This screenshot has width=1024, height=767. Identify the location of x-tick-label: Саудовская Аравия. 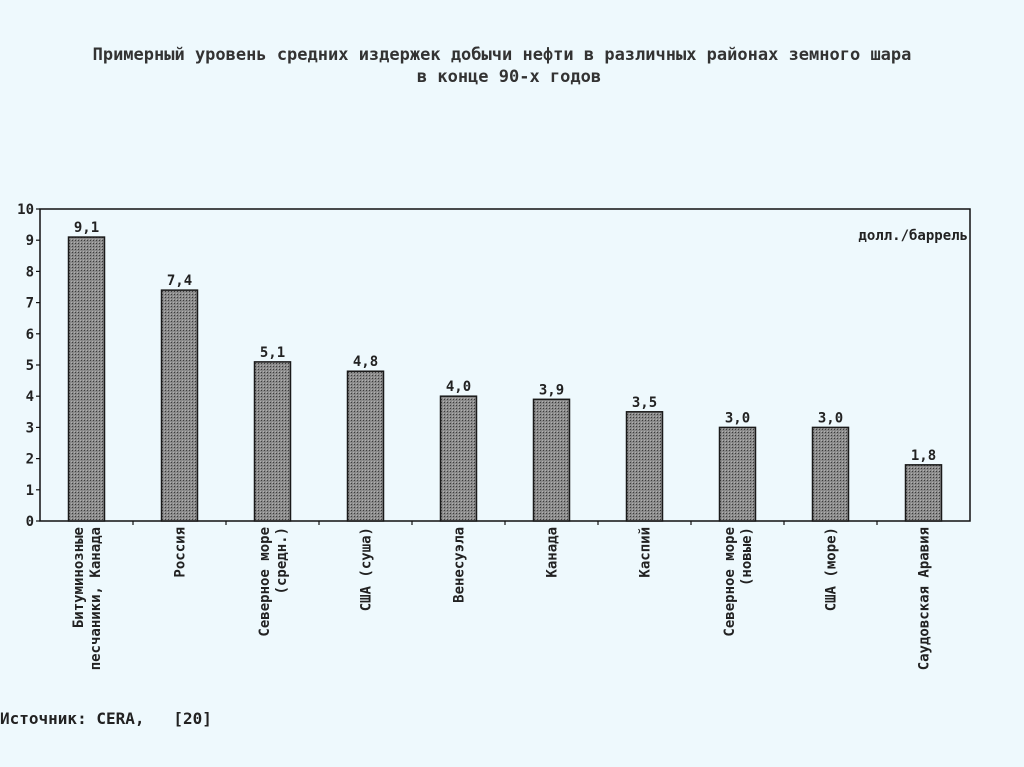
(925, 598).